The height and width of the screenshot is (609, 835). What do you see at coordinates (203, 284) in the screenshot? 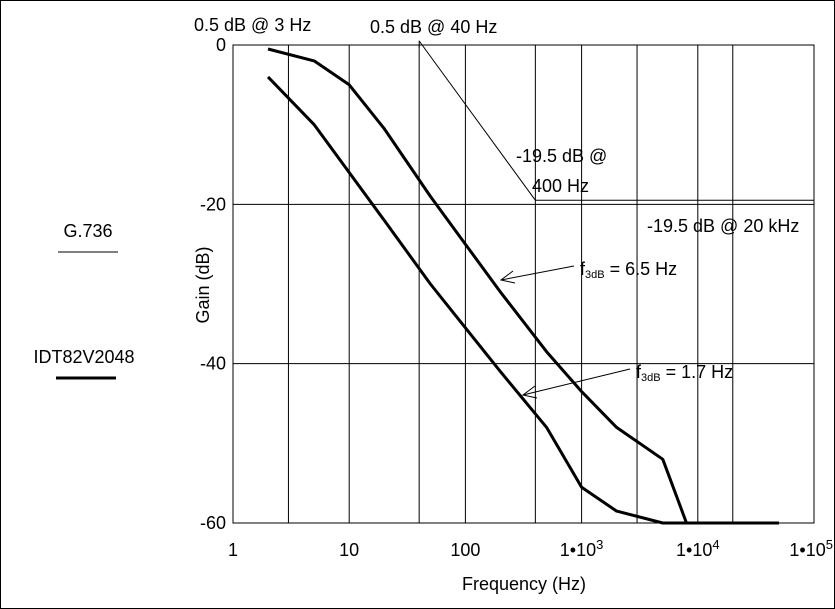
I see `y-axis-label: Gain (dB)` at bounding box center [203, 284].